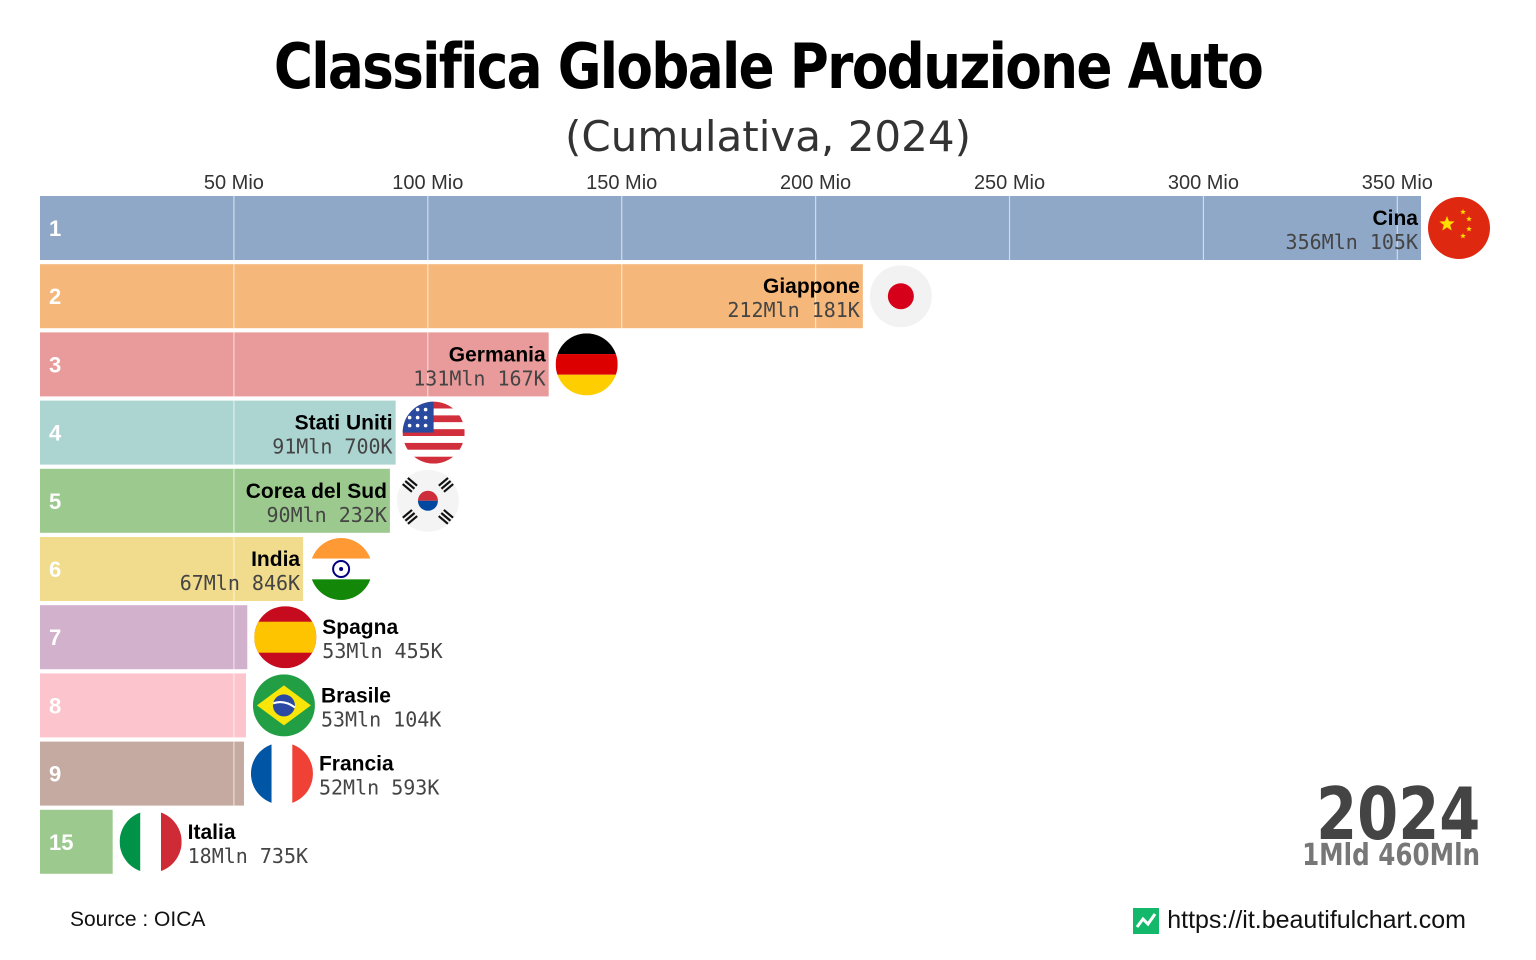 The width and height of the screenshot is (1536, 960). Describe the element at coordinates (55, 774) in the screenshot. I see `rank-label: 9` at that location.